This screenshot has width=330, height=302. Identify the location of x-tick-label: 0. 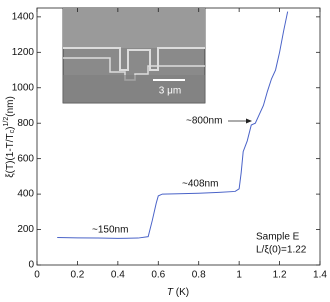
(37, 275).